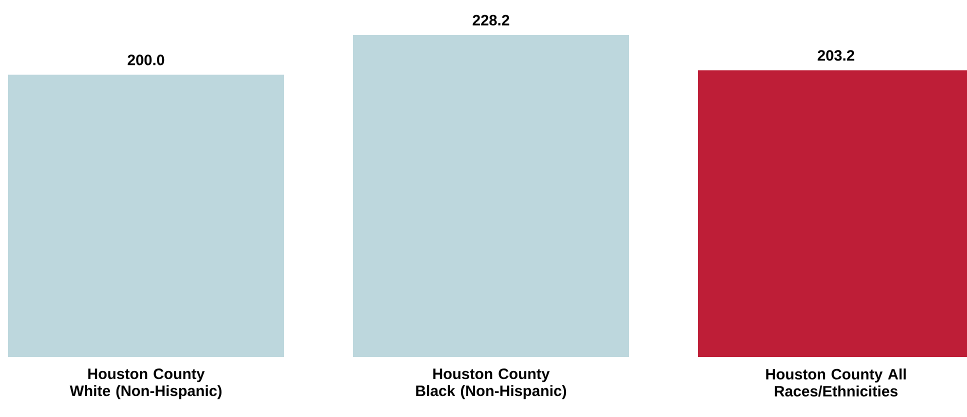 Image resolution: width=967 pixels, height=417 pixels. Describe the element at coordinates (836, 382) in the screenshot. I see `x-tick-label: Houston County All Races/Ethnicities` at that location.